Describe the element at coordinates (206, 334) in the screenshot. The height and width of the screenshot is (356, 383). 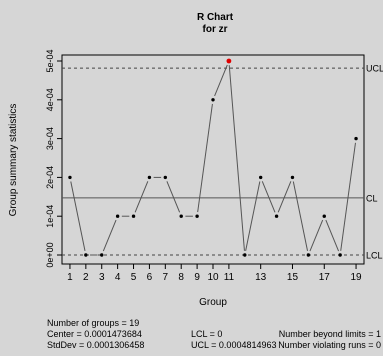
I see `stat-lcl: LCL = 0` at that location.